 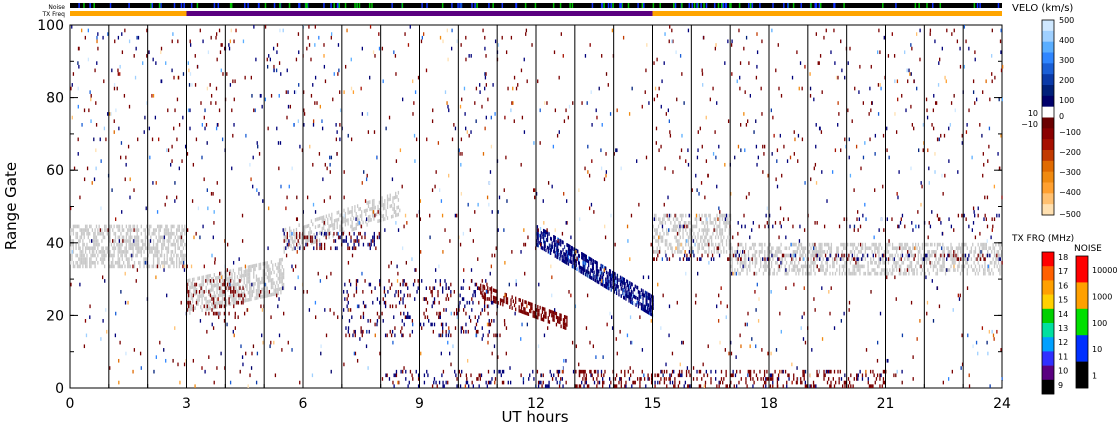 I want to click on noise-mark, so click(x=355, y=5).